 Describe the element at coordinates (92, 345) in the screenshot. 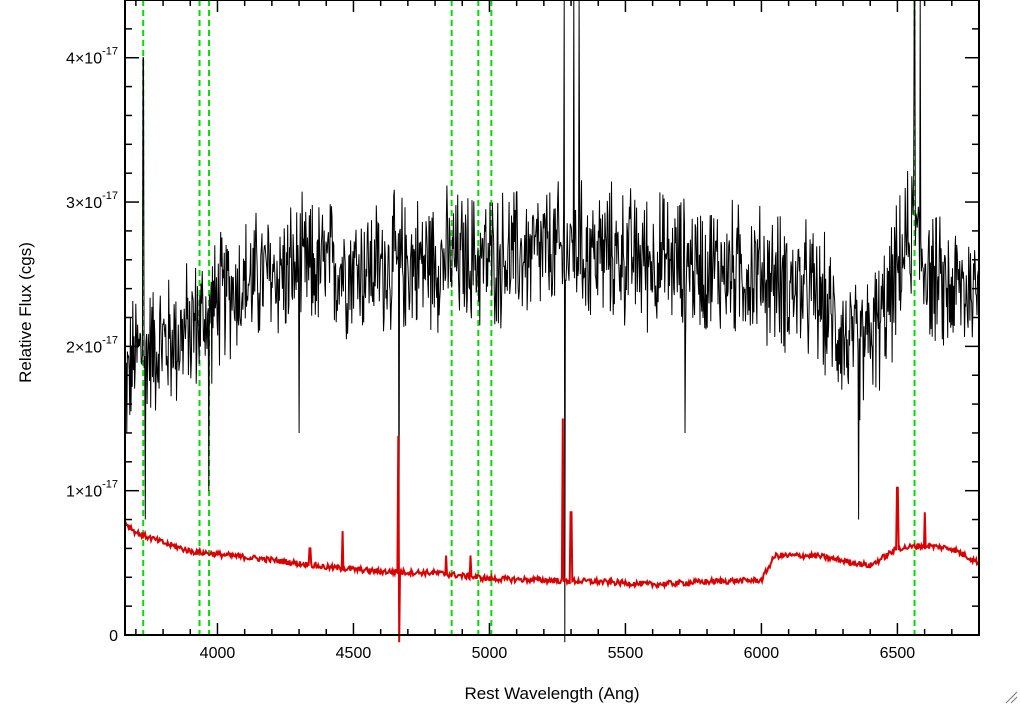

I see `y-tick-label: 2×10⁻¹⁷` at that location.